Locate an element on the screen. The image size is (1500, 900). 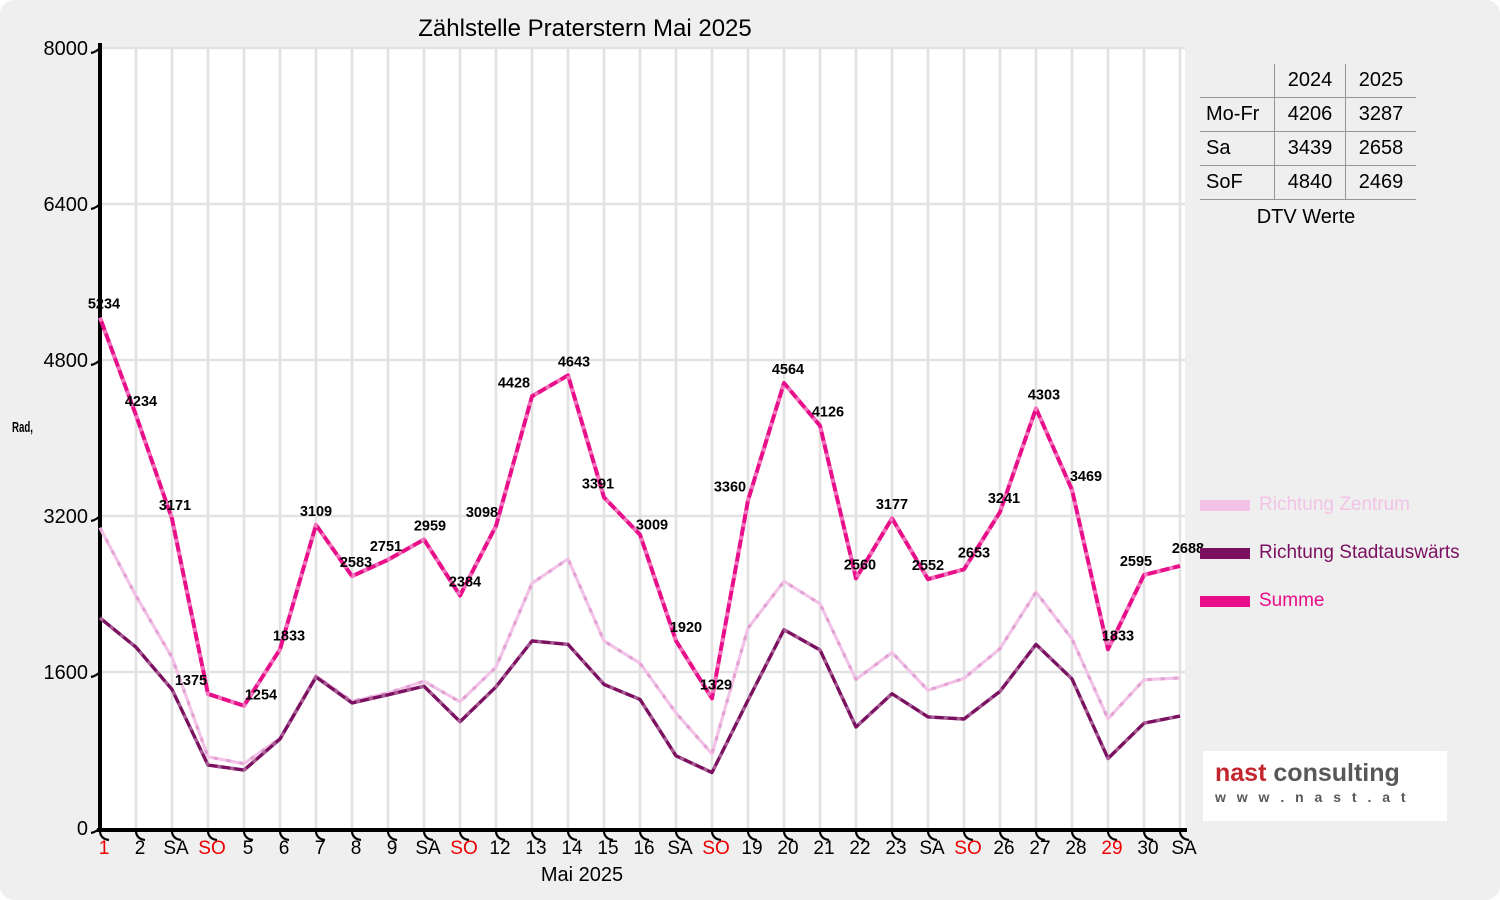
dtv-caption: DTV Werte is located at coordinates (1306, 217).